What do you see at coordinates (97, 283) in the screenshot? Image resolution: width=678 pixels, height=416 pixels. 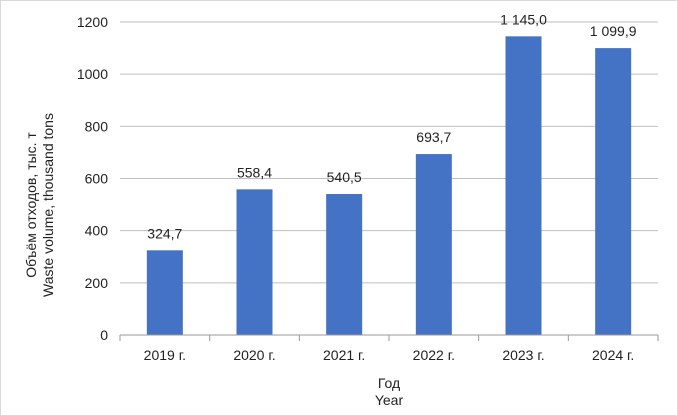 I see `y-tick-label: 200` at bounding box center [97, 283].